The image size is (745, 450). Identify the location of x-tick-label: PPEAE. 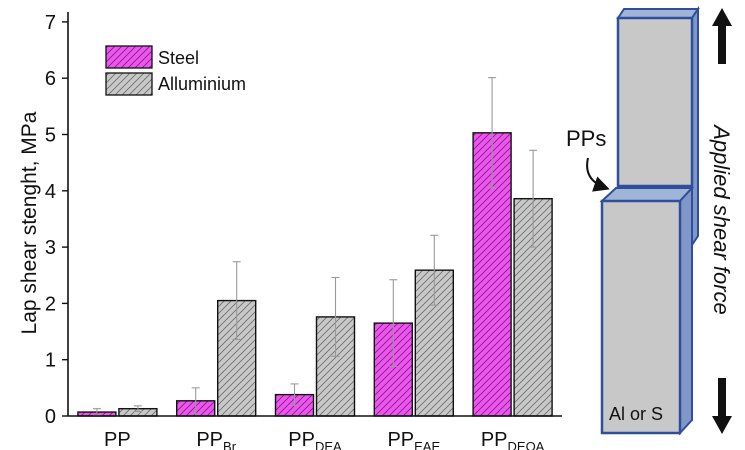
(413, 439).